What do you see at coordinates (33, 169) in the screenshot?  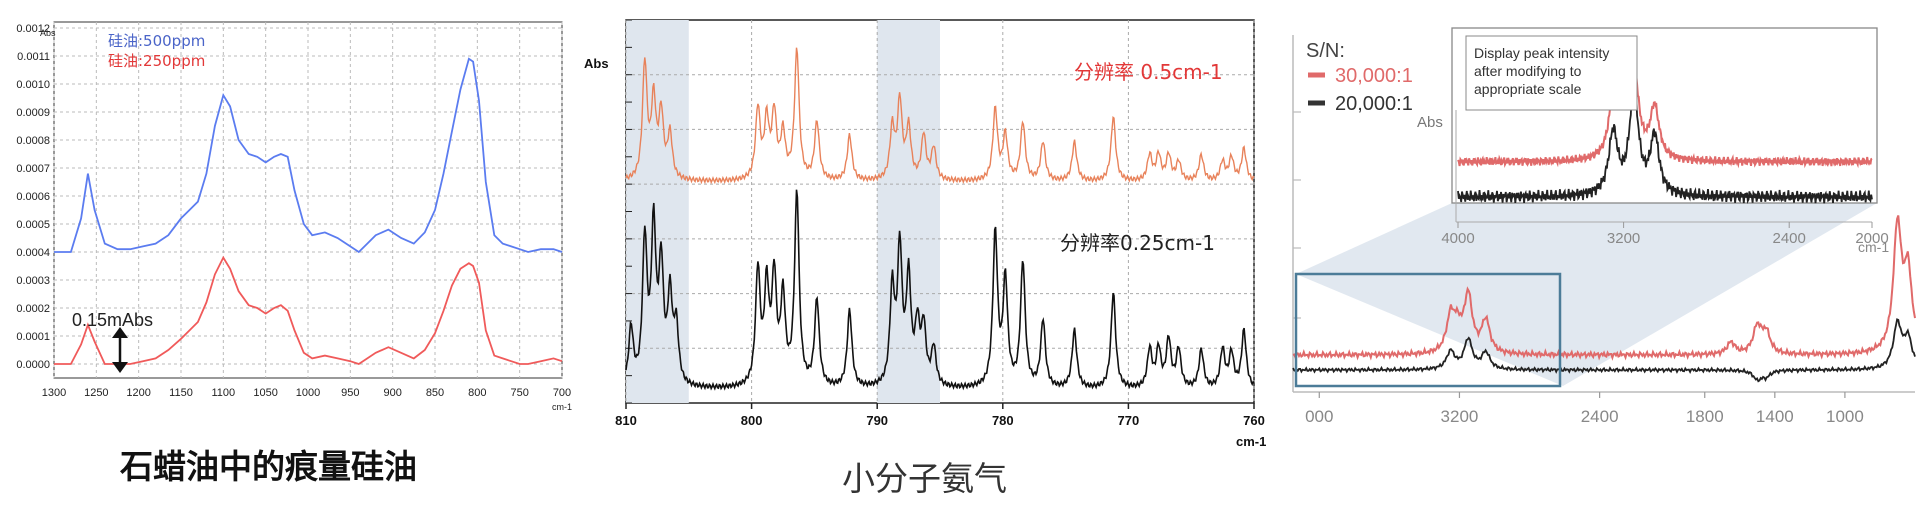 I see `c1-ytick-label: 0.0007` at bounding box center [33, 169].